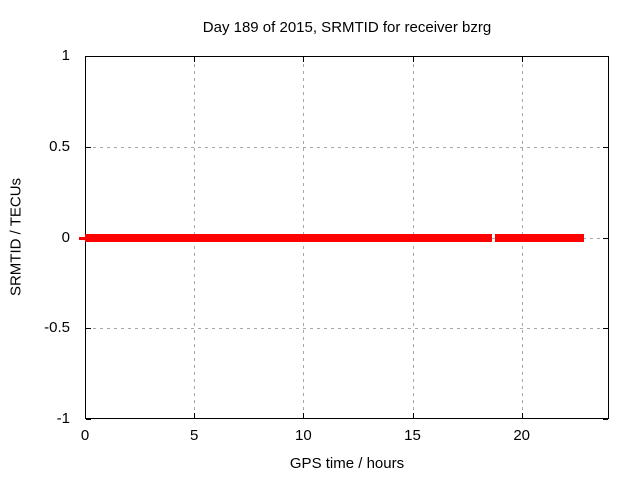 Image resolution: width=640 pixels, height=480 pixels. I want to click on y-tick-label: -0.5, so click(57, 328).